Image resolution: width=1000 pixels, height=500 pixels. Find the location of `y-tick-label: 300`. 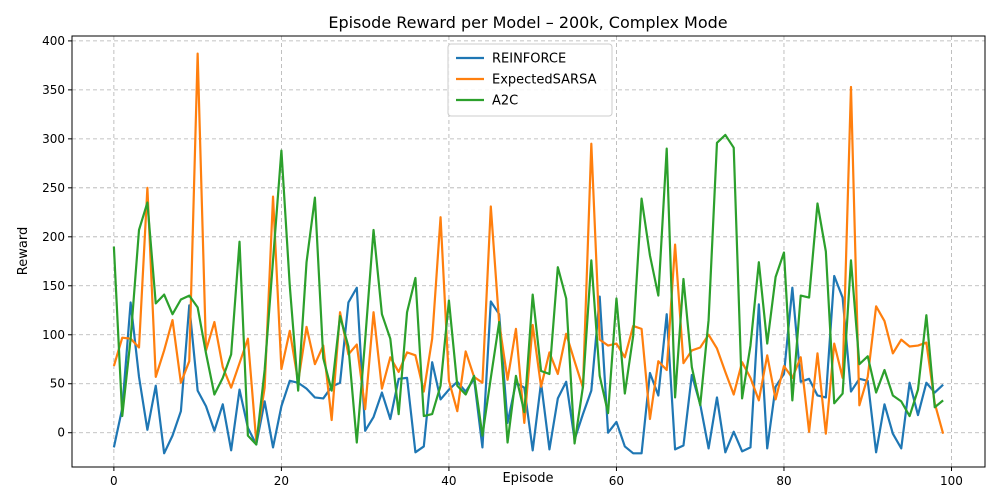

y-tick-label: 300 is located at coordinates (53, 139).